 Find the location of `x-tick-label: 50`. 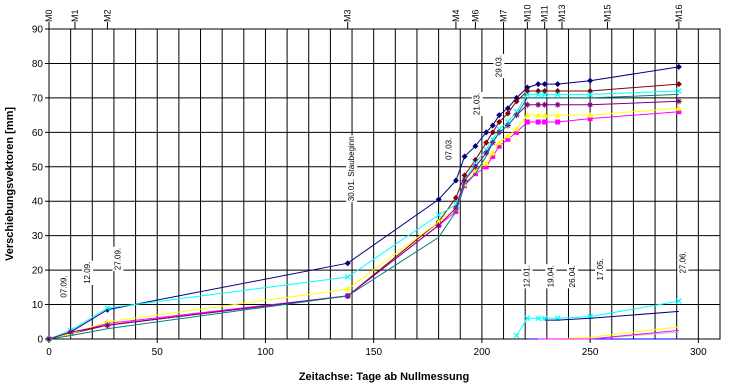

x-tick-label: 50 is located at coordinates (158, 352).